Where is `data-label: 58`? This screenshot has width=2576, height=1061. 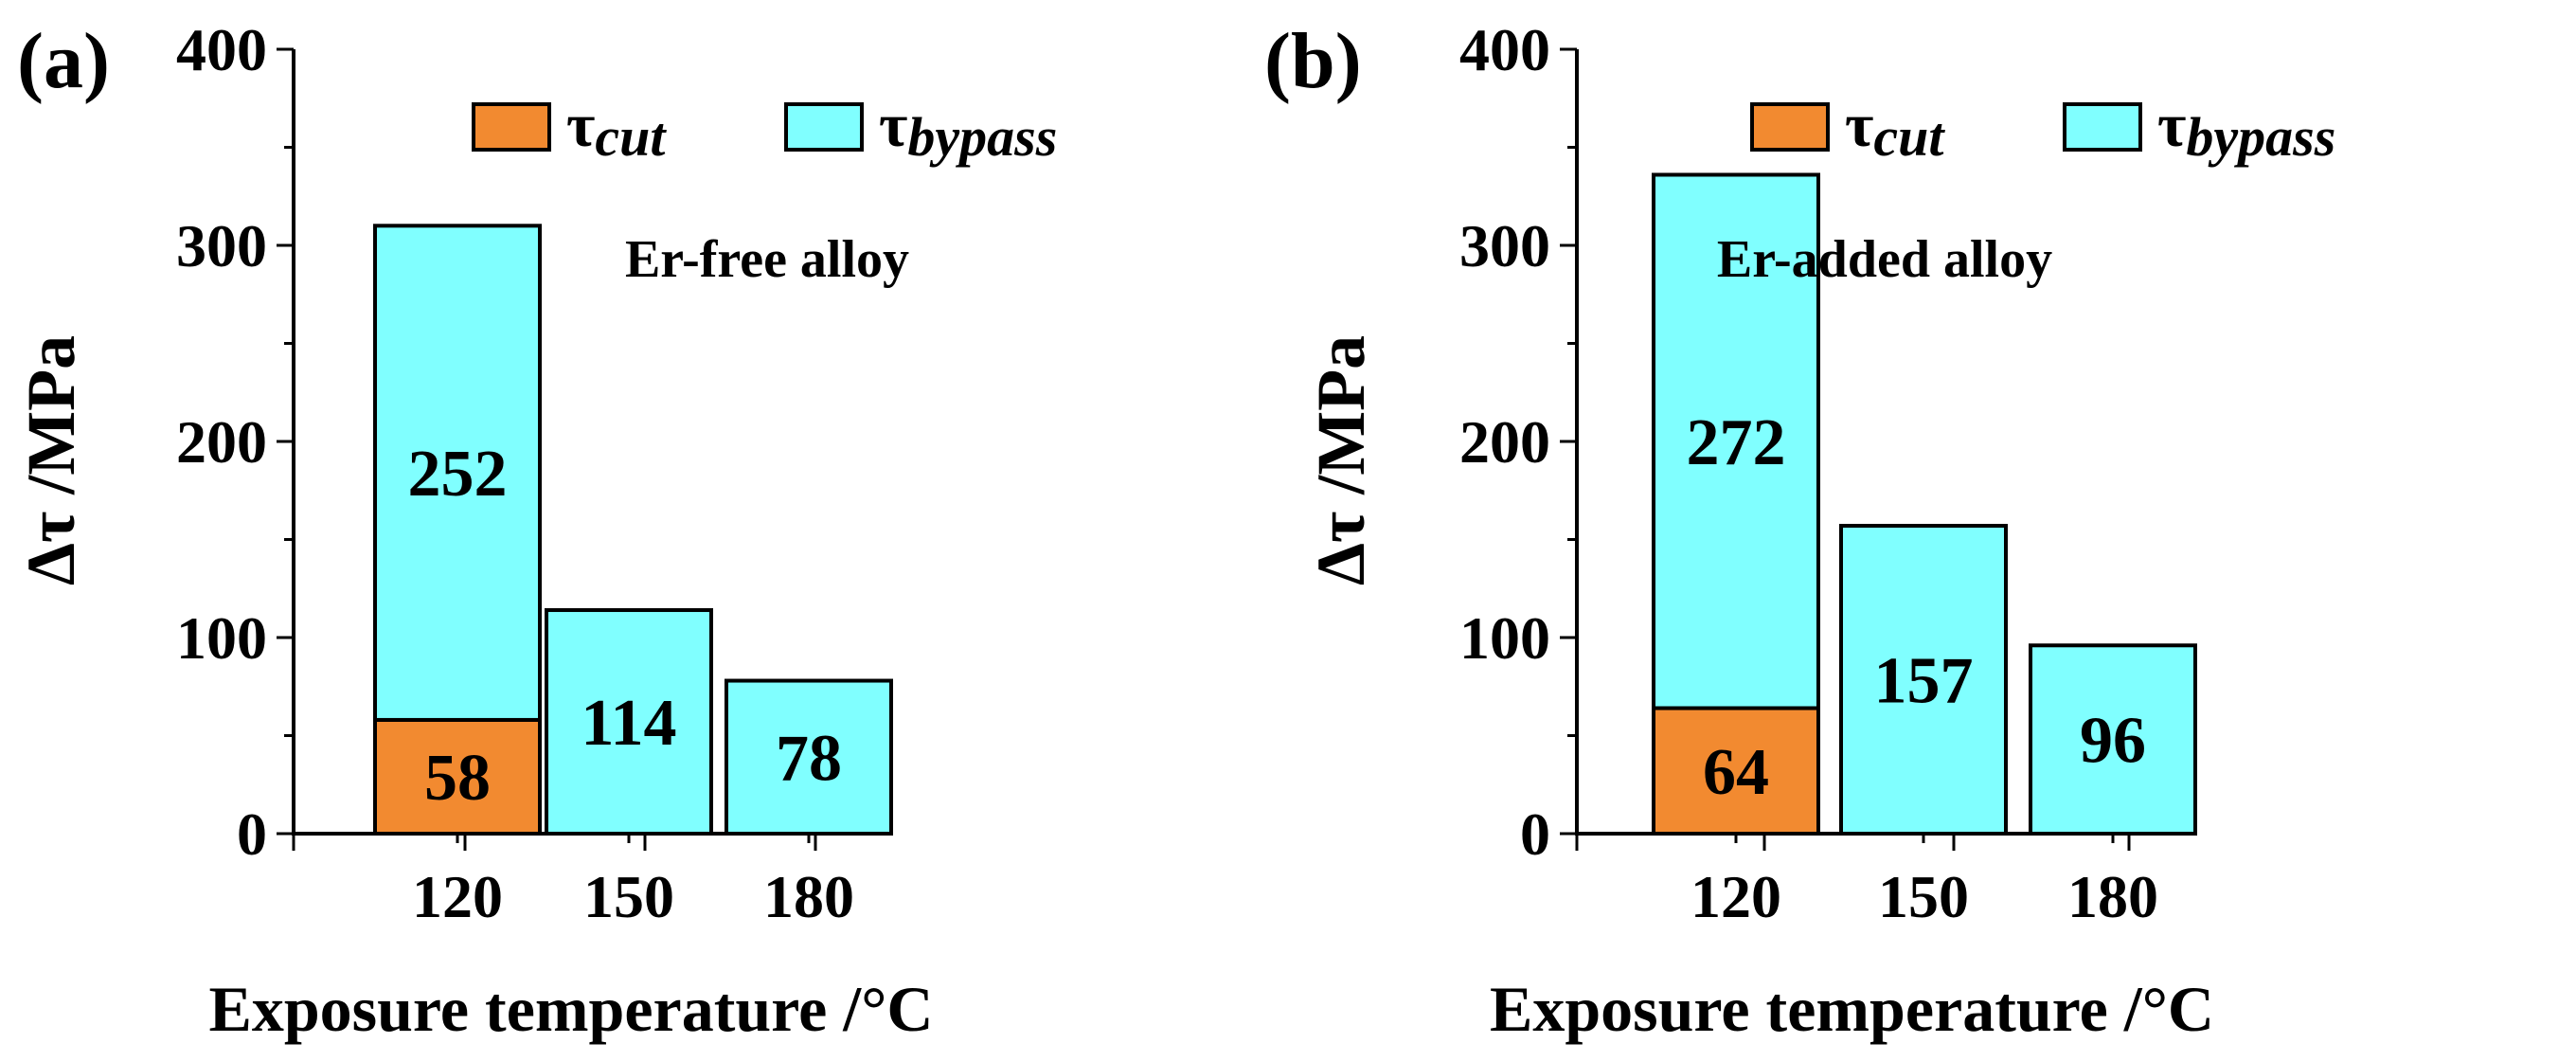 data-label: 58 is located at coordinates (457, 778).